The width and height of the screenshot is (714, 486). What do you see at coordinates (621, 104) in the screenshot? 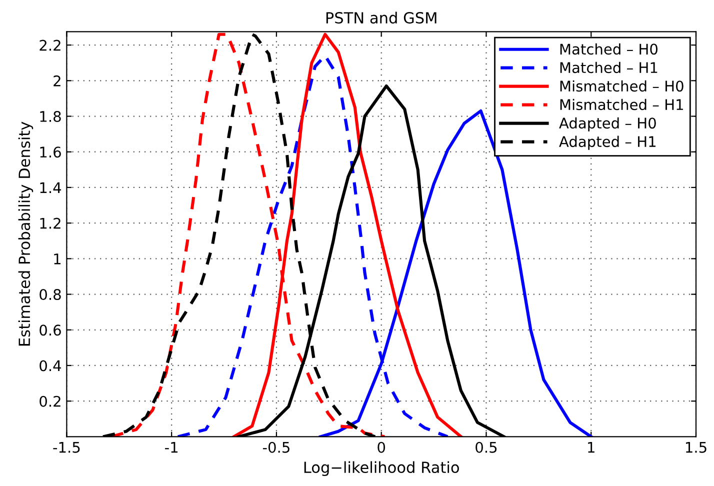
I see `legend-label: Mismatched – H1` at bounding box center [621, 104].